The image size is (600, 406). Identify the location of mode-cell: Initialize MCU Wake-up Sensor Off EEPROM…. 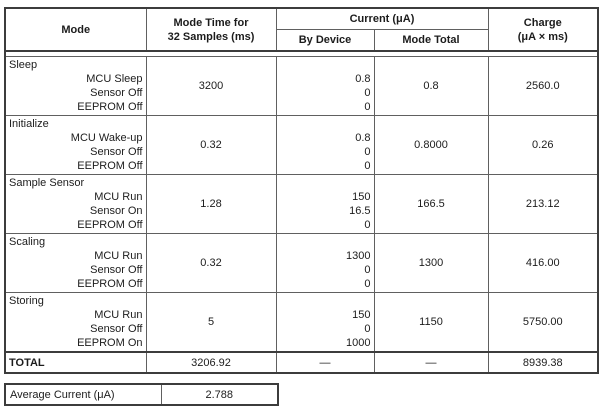
(75, 145).